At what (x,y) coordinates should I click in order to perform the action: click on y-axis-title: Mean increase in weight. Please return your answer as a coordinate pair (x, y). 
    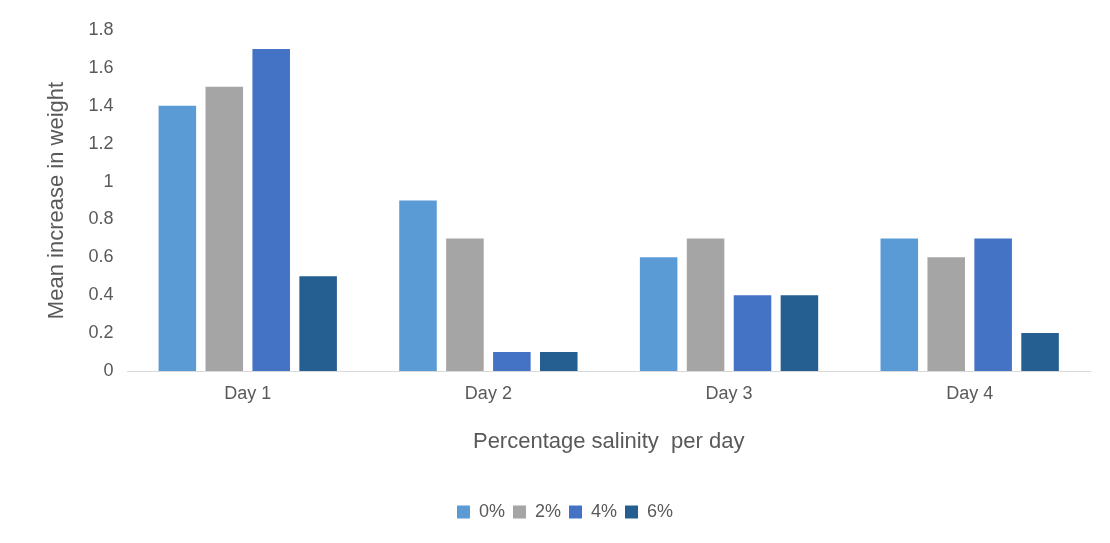
    Looking at the image, I should click on (56, 200).